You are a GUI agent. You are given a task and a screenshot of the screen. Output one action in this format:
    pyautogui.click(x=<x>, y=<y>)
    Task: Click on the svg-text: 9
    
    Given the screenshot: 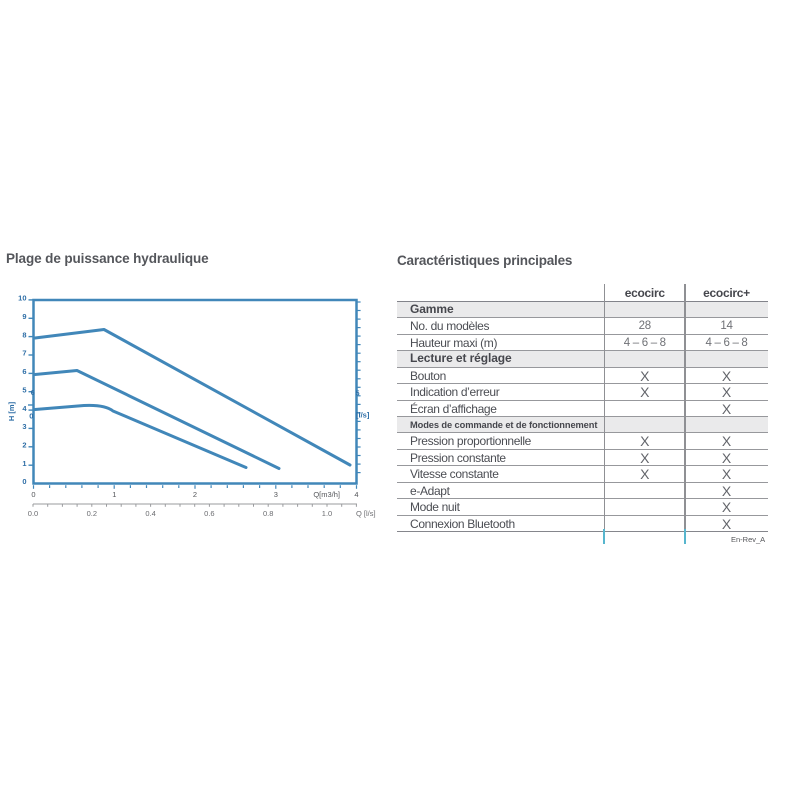 What is the action you would take?
    pyautogui.click(x=24, y=316)
    